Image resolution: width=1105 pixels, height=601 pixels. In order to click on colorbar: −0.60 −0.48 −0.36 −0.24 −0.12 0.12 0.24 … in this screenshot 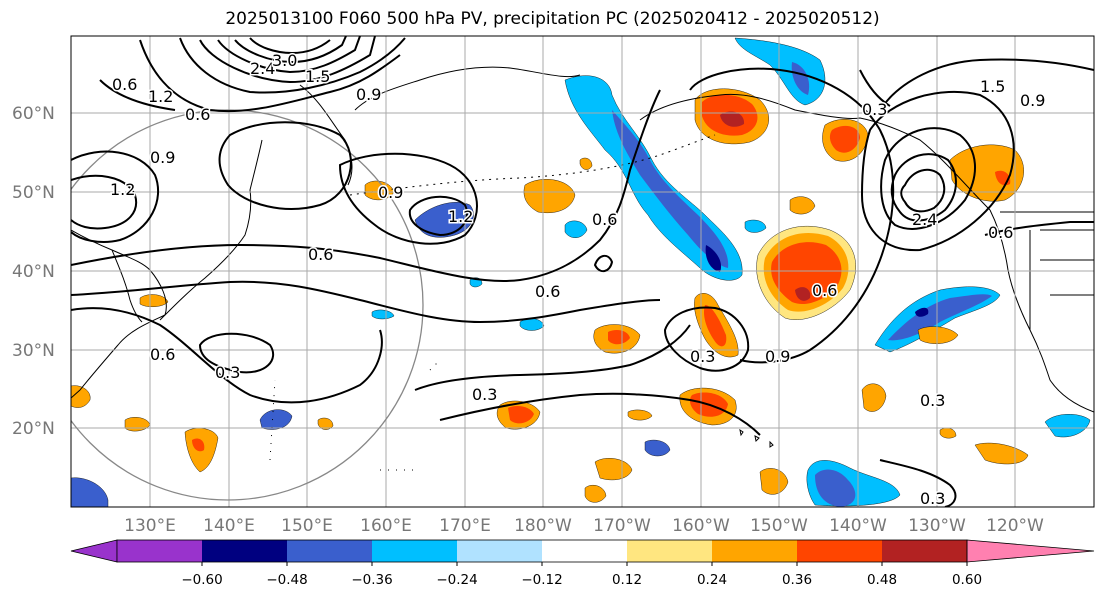, I will do `click(582, 563)`.